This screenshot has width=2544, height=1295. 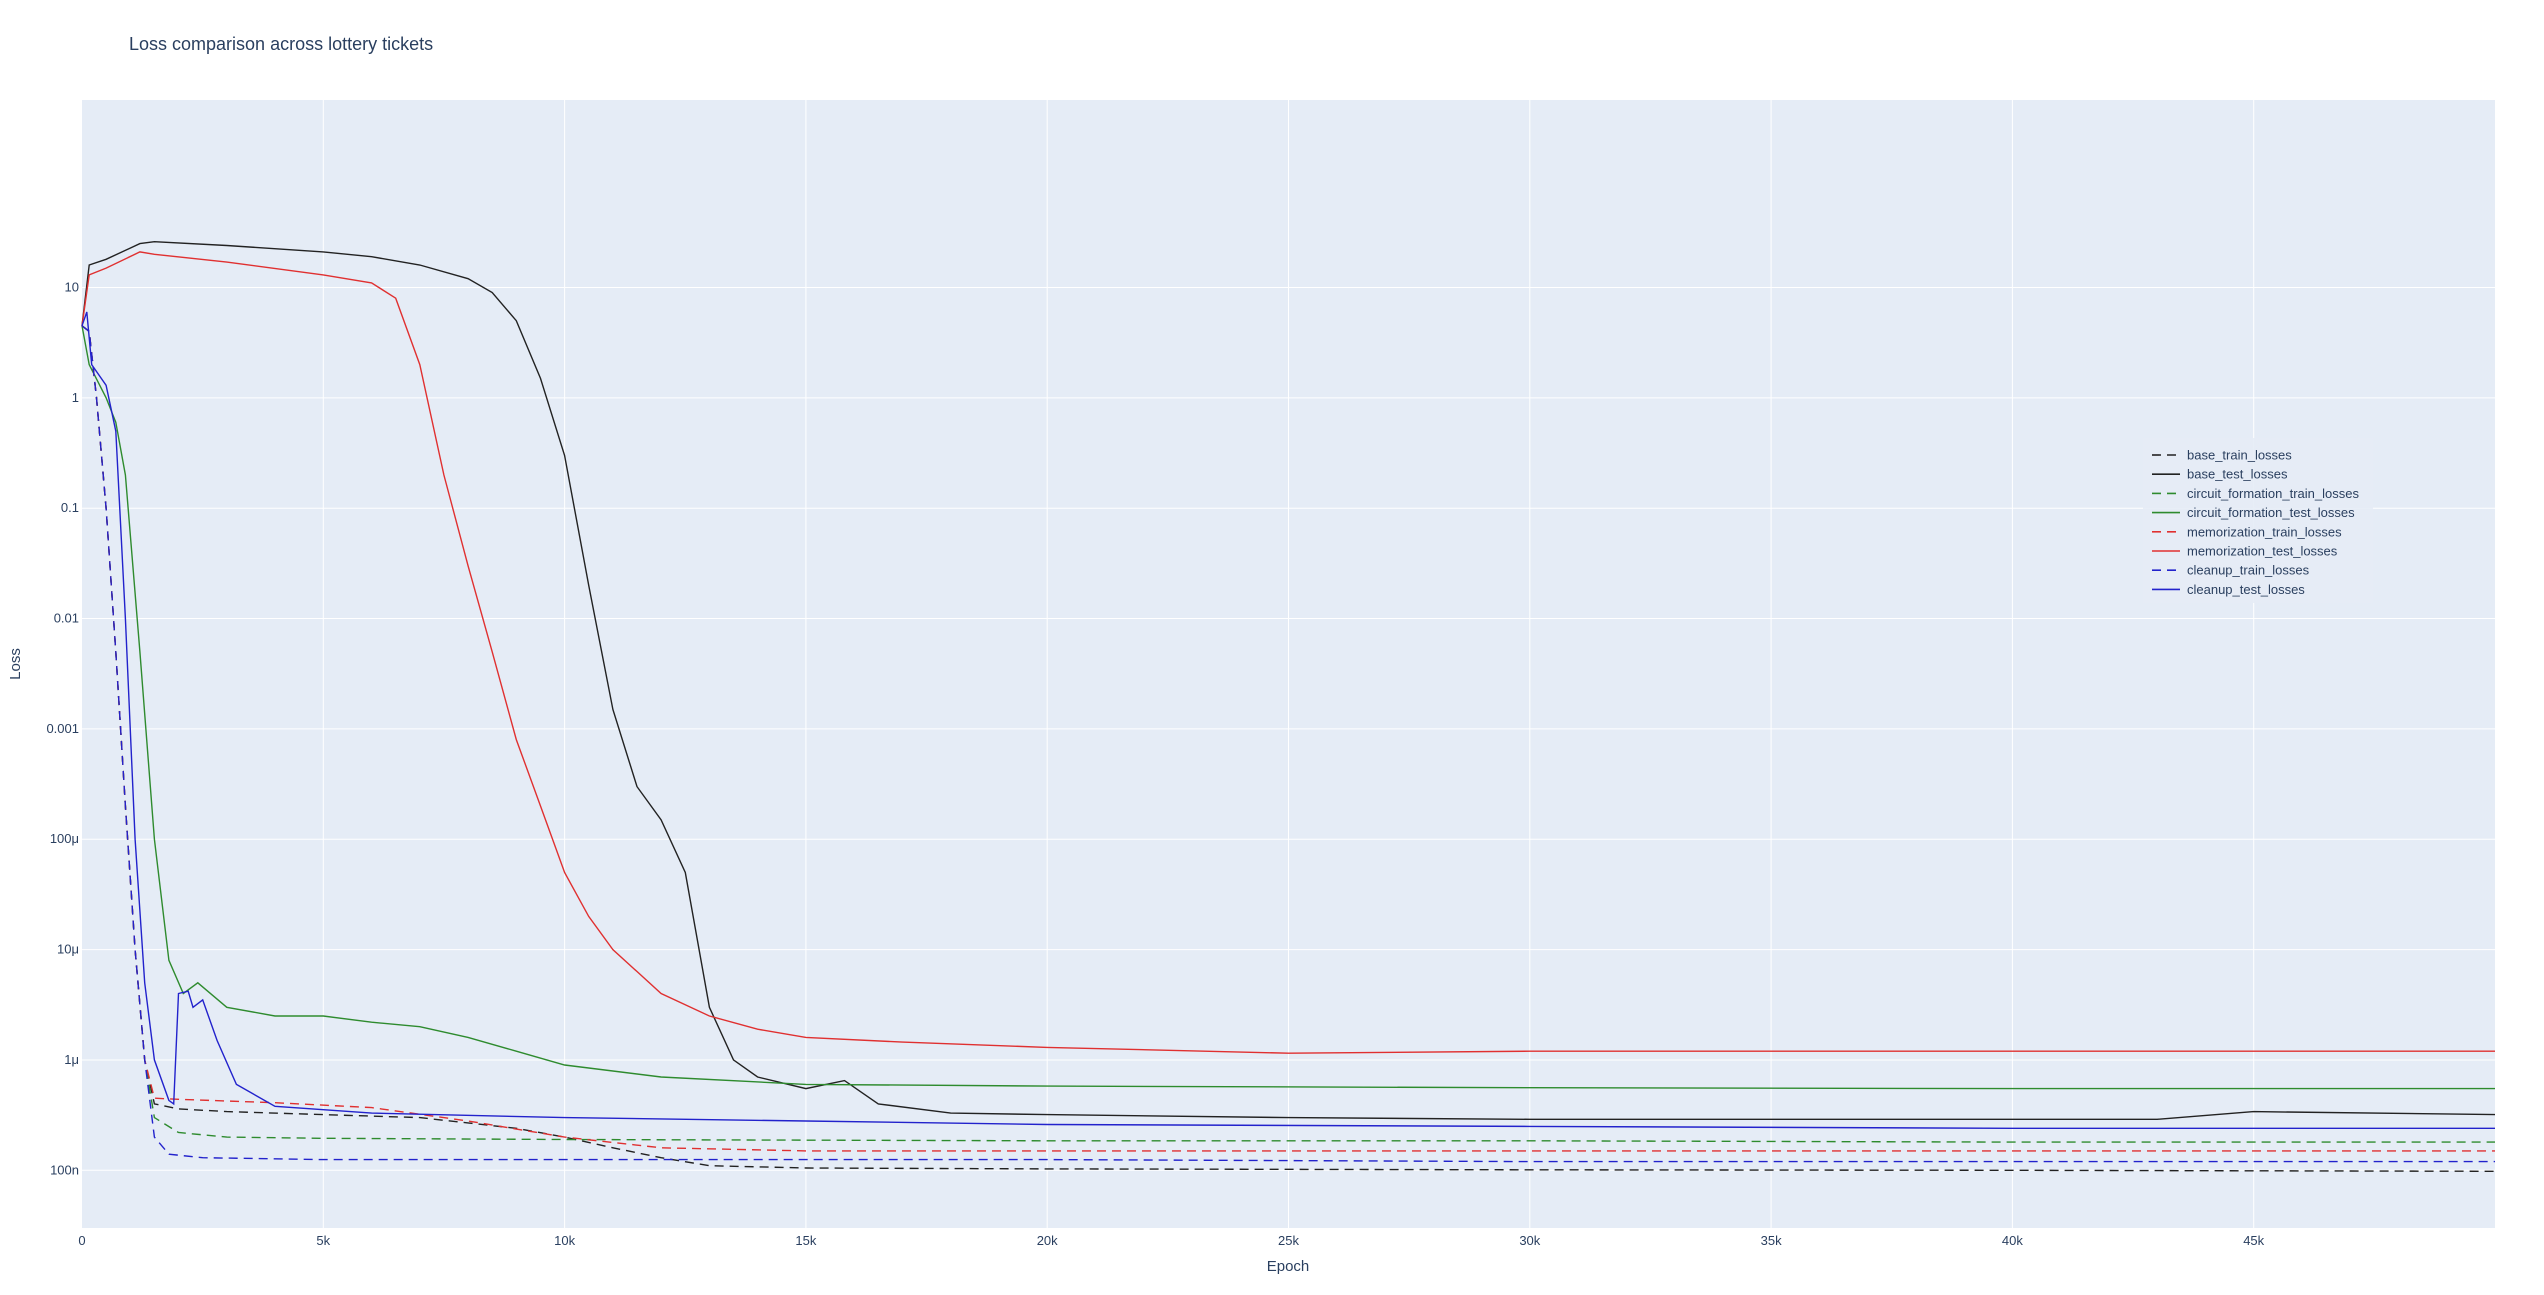 I want to click on y-tick-labels: 100n 1μ 10μ 100μ 0.001 0.01 0.1 1 10, so click(x=62, y=728).